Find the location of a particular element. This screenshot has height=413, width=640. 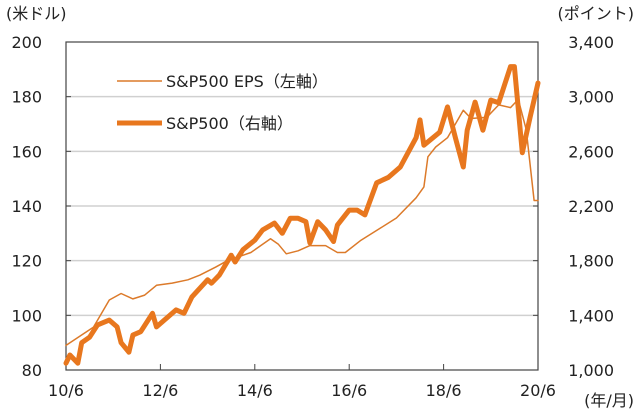

left-tick-label: 140 is located at coordinates (26, 206).